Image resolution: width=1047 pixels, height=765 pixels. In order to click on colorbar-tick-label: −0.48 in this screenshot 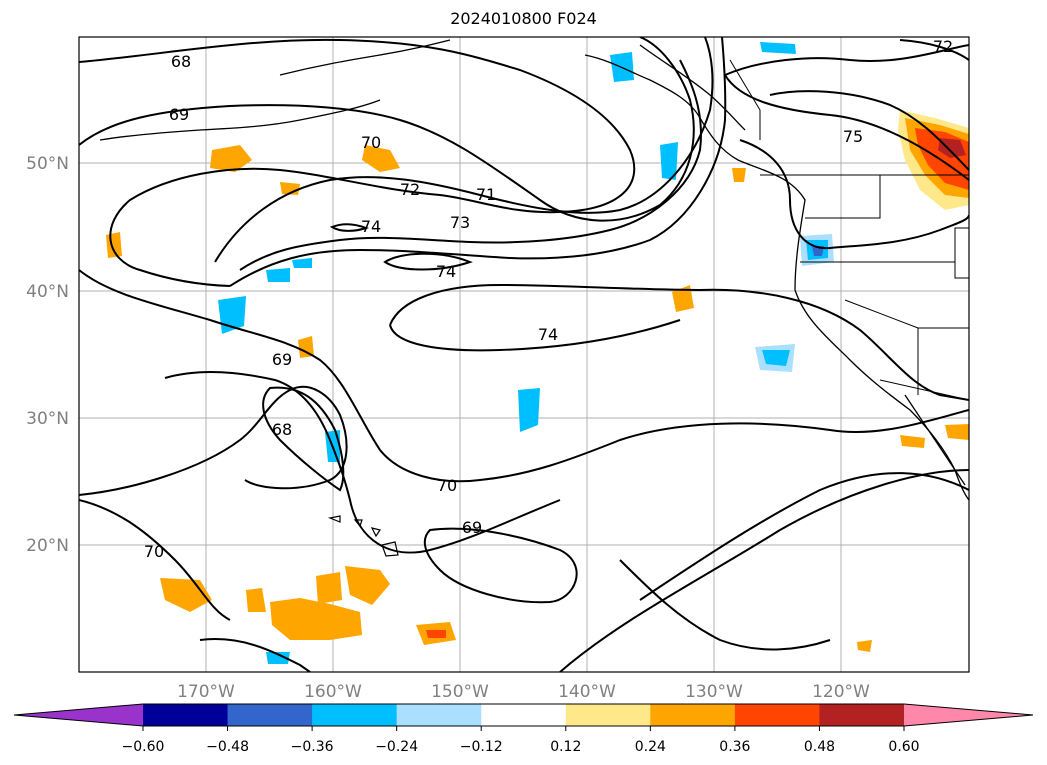, I will do `click(227, 747)`.